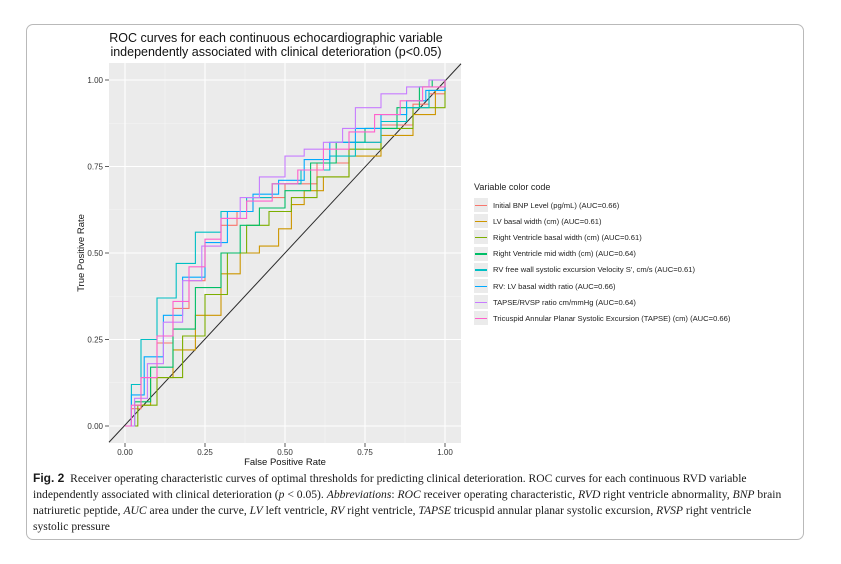 Image resolution: width=841 pixels, height=564 pixels. I want to click on abbreviations-intro: Abbreviations, so click(359, 494).